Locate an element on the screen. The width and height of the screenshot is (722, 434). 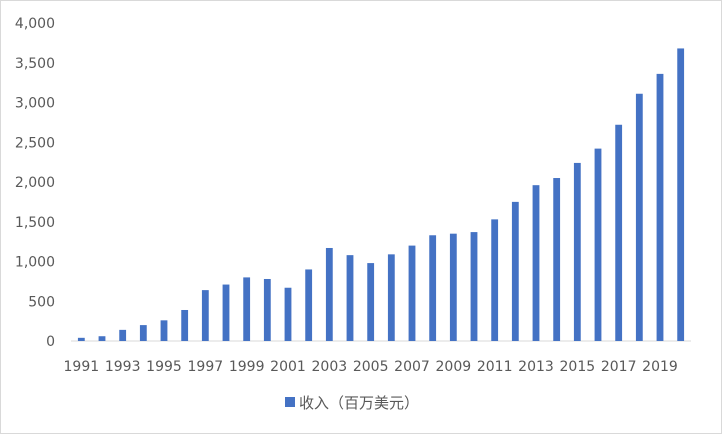
x-tick-label: 2019 is located at coordinates (660, 367).